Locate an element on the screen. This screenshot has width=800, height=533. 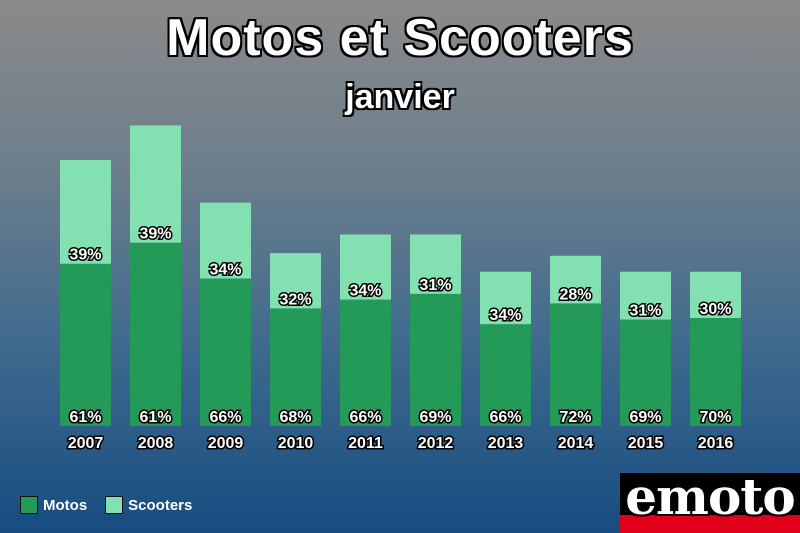
data-label-motos-2016: 70% is located at coordinates (715, 417).